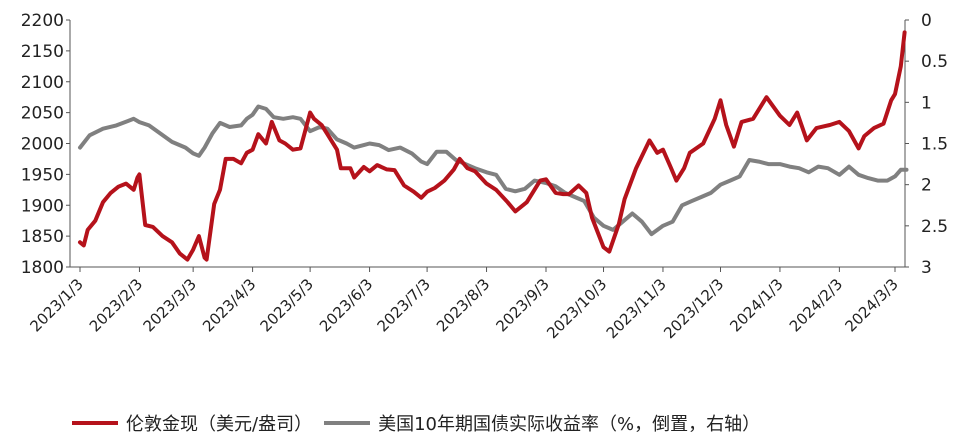  I want to click on legend: 伦敦金现（美元/盎司） 美国10年期国债实际收益率（%，倒置，右轴）, so click(480, 423).